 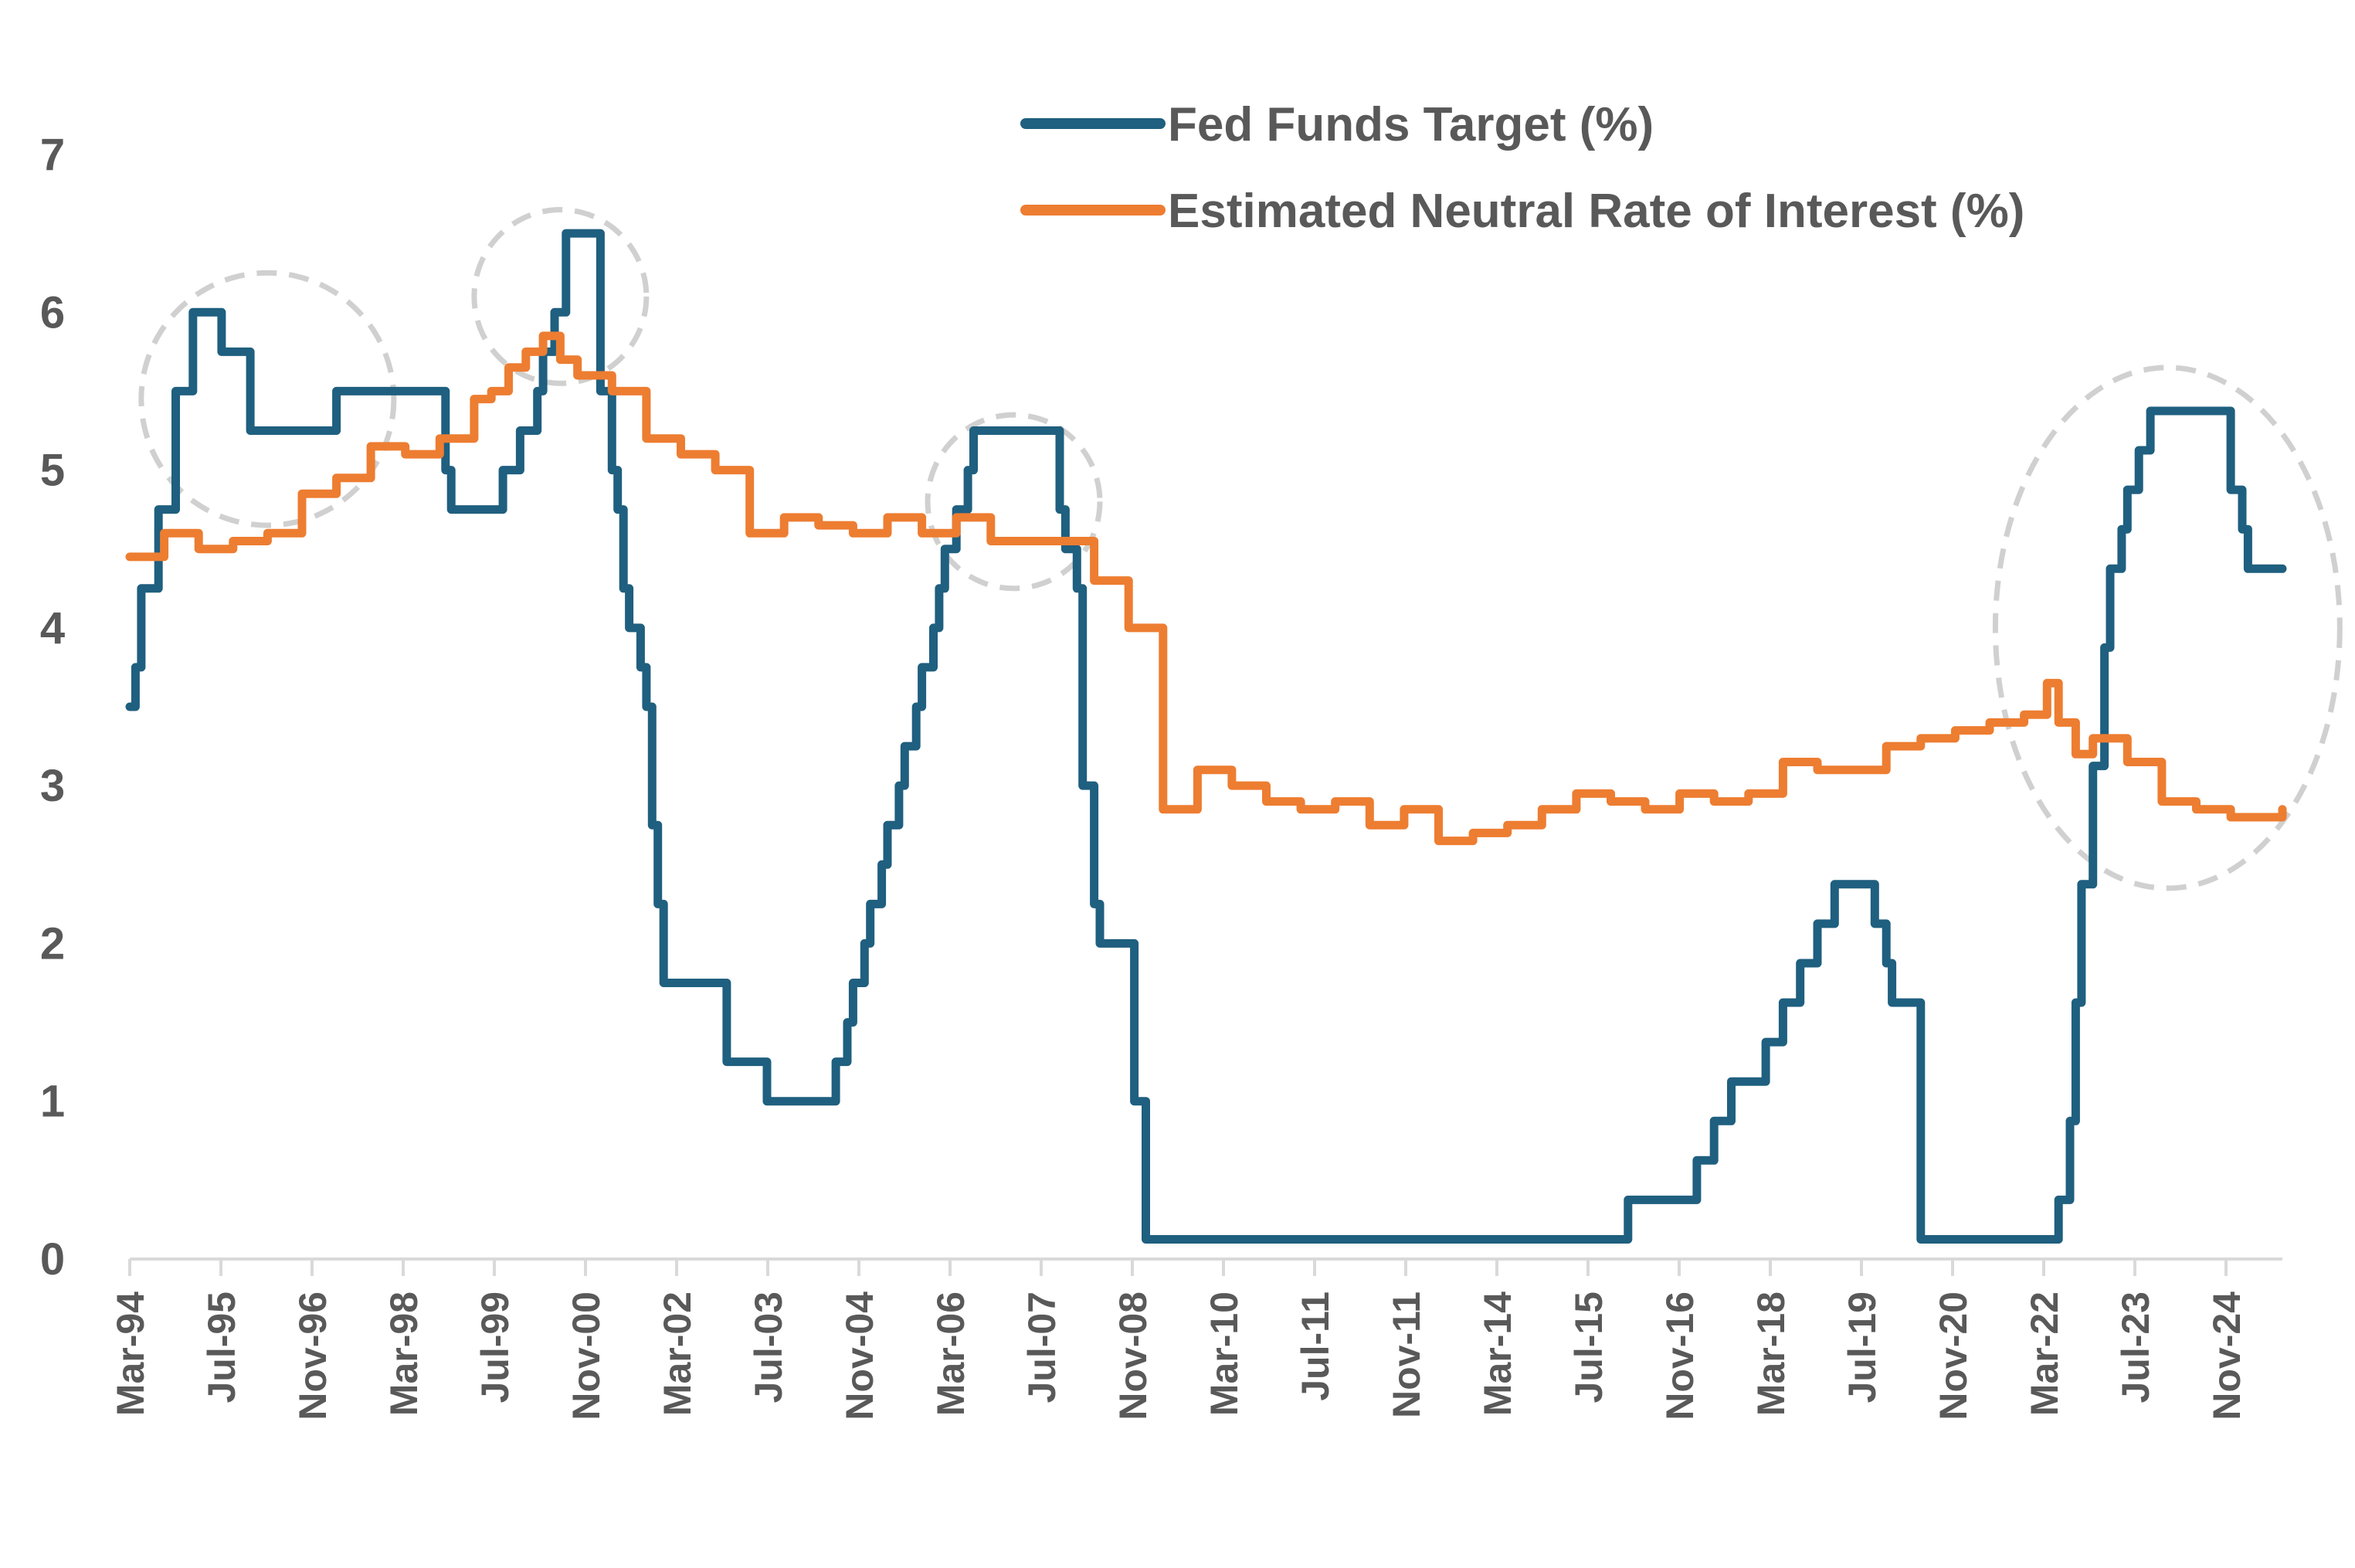 I want to click on x-tick-label: Nov-96, so click(x=312, y=1355).